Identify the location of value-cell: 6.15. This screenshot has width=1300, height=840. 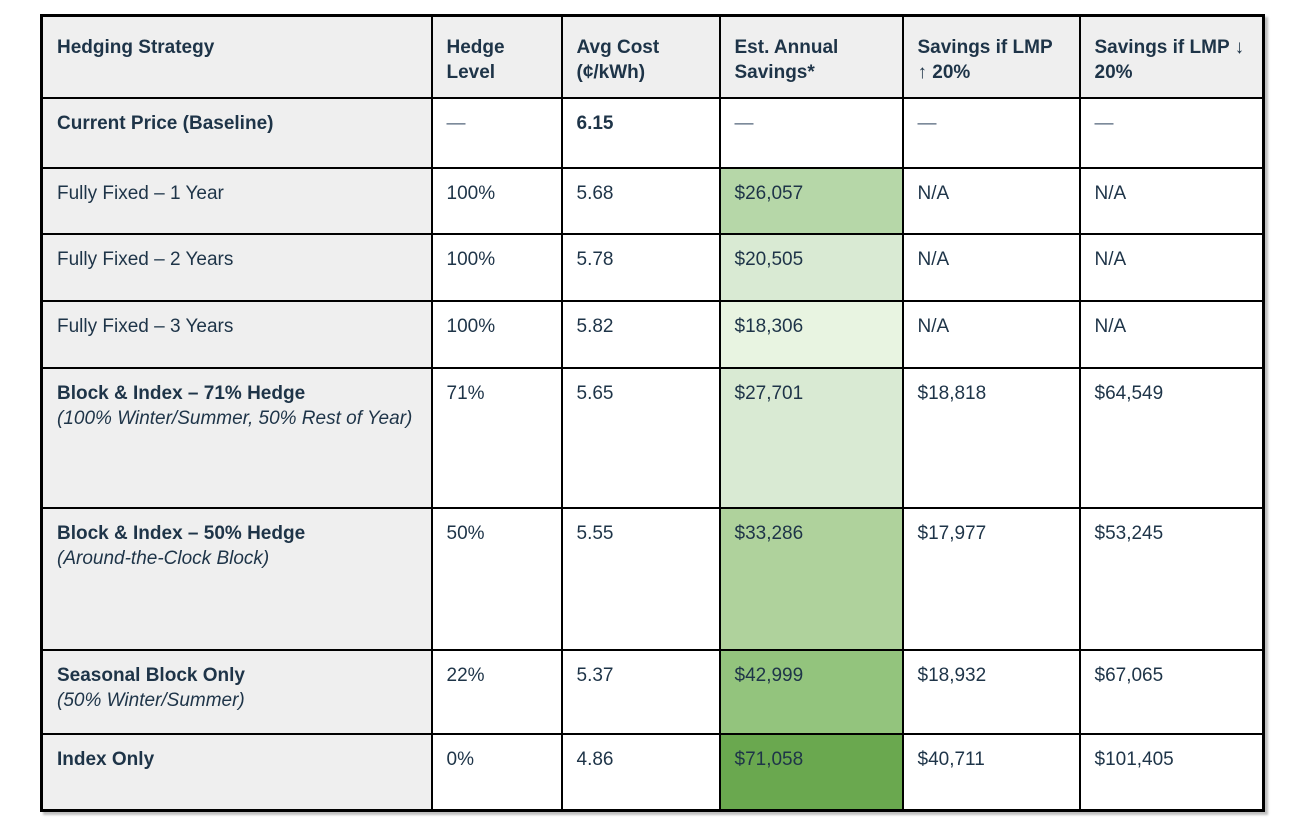
(640, 133).